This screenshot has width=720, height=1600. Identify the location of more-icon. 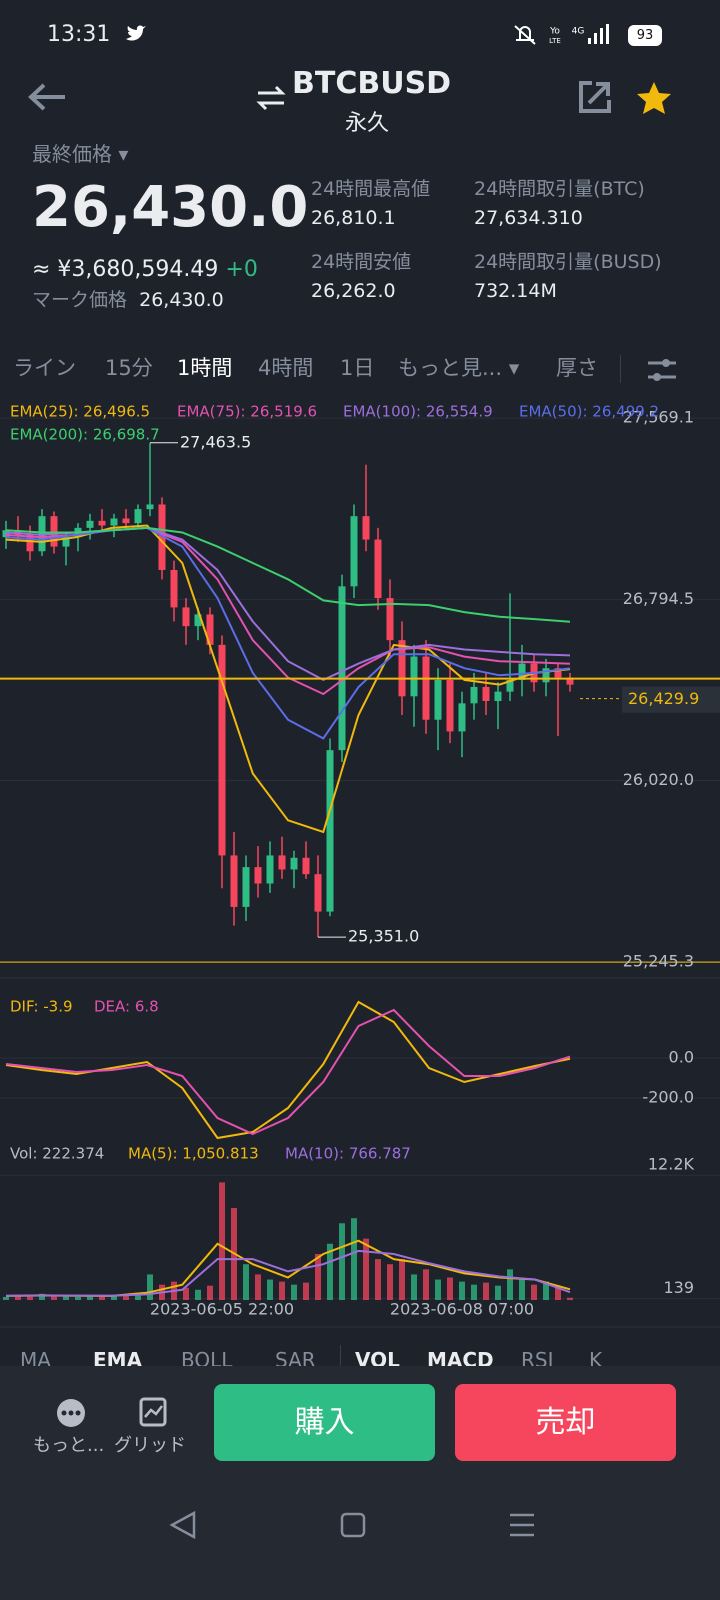
(71, 1413).